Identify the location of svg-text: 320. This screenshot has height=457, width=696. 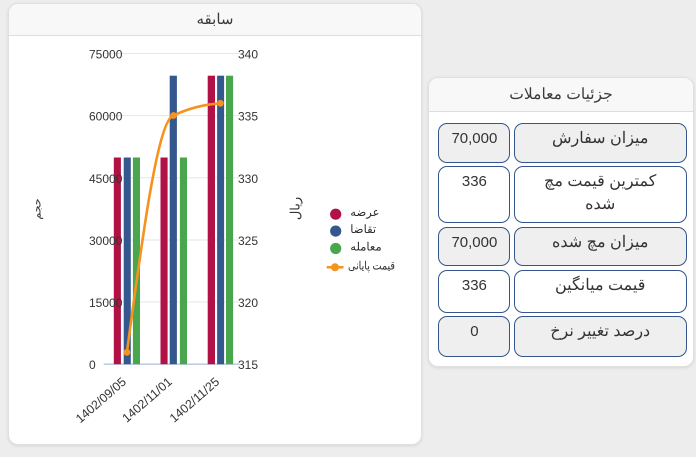
(248, 303).